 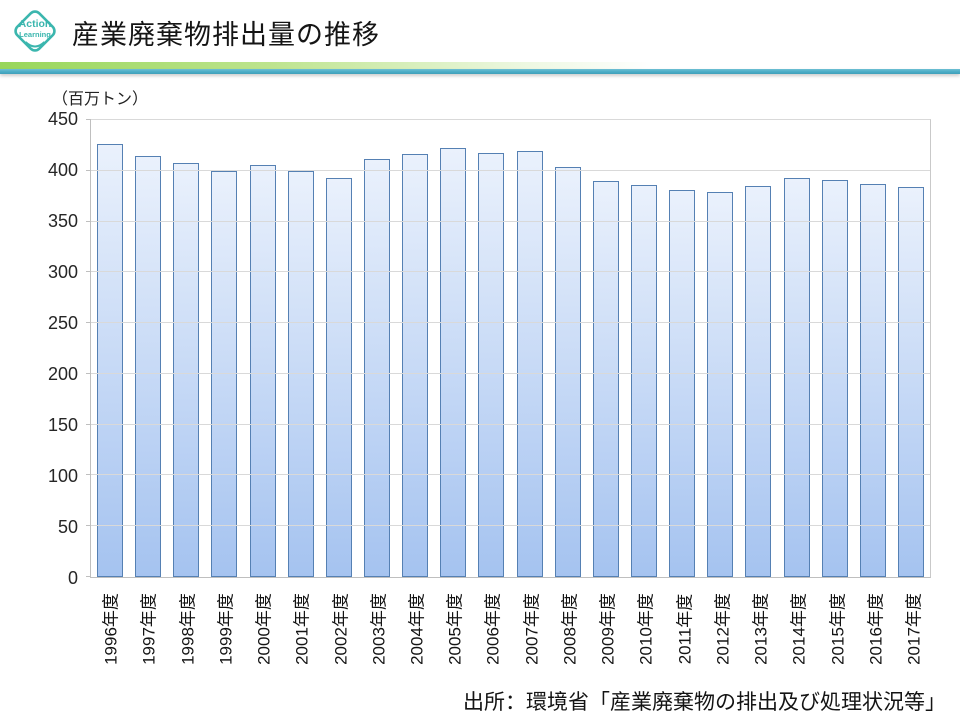 I want to click on y-axis-tick-label: 100, so click(x=62, y=476).